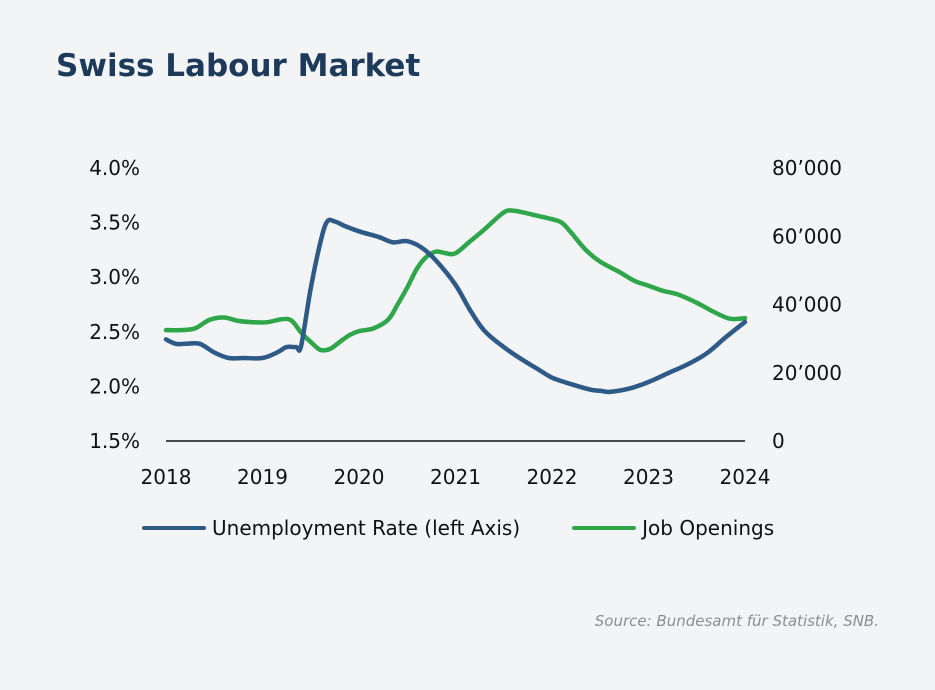 The height and width of the screenshot is (690, 935). I want to click on legend-swatch-unemployment, so click(174, 528).